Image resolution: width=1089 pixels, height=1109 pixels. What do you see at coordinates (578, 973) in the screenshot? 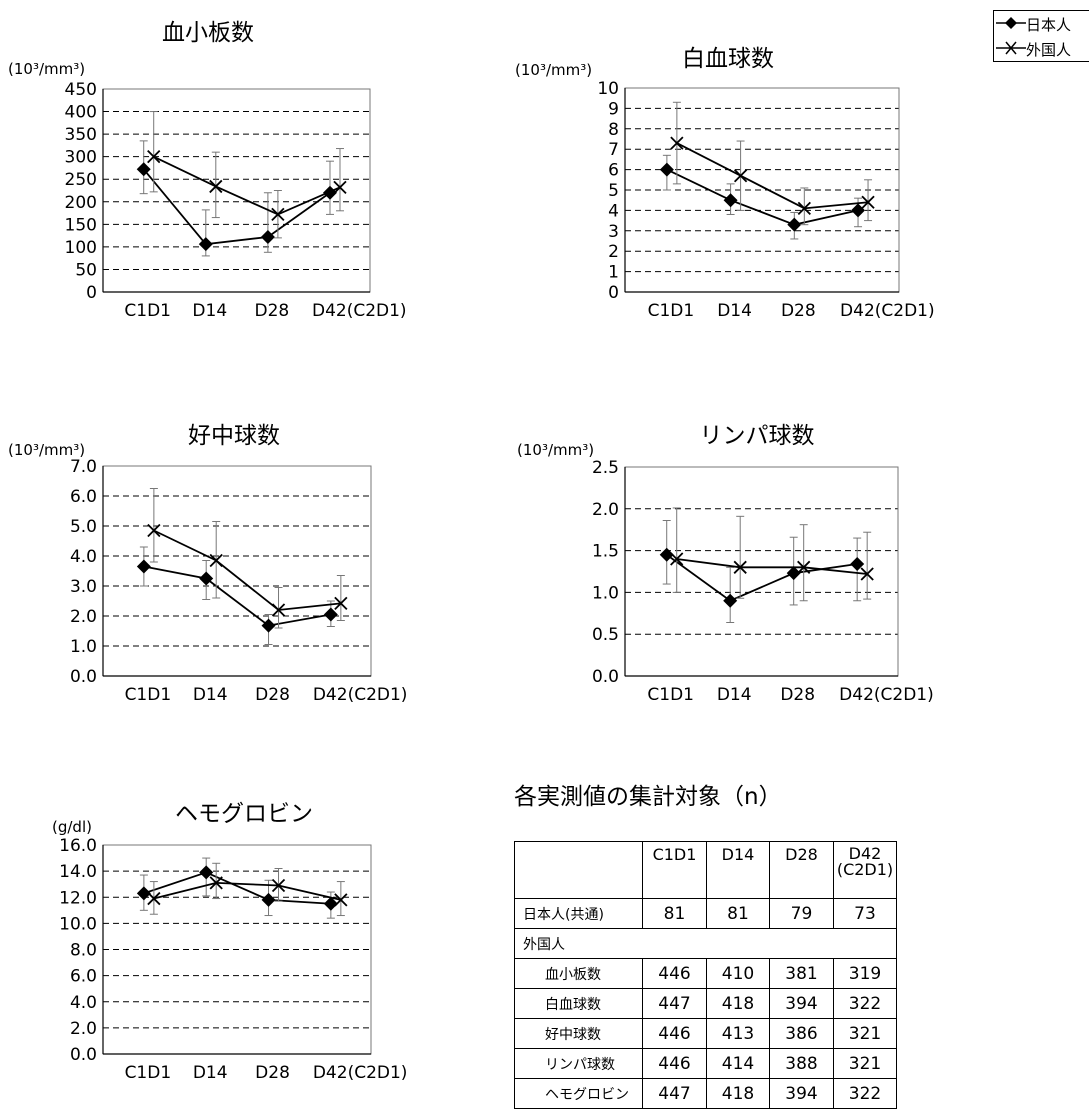
I see `row-label: 血小板数` at bounding box center [578, 973].